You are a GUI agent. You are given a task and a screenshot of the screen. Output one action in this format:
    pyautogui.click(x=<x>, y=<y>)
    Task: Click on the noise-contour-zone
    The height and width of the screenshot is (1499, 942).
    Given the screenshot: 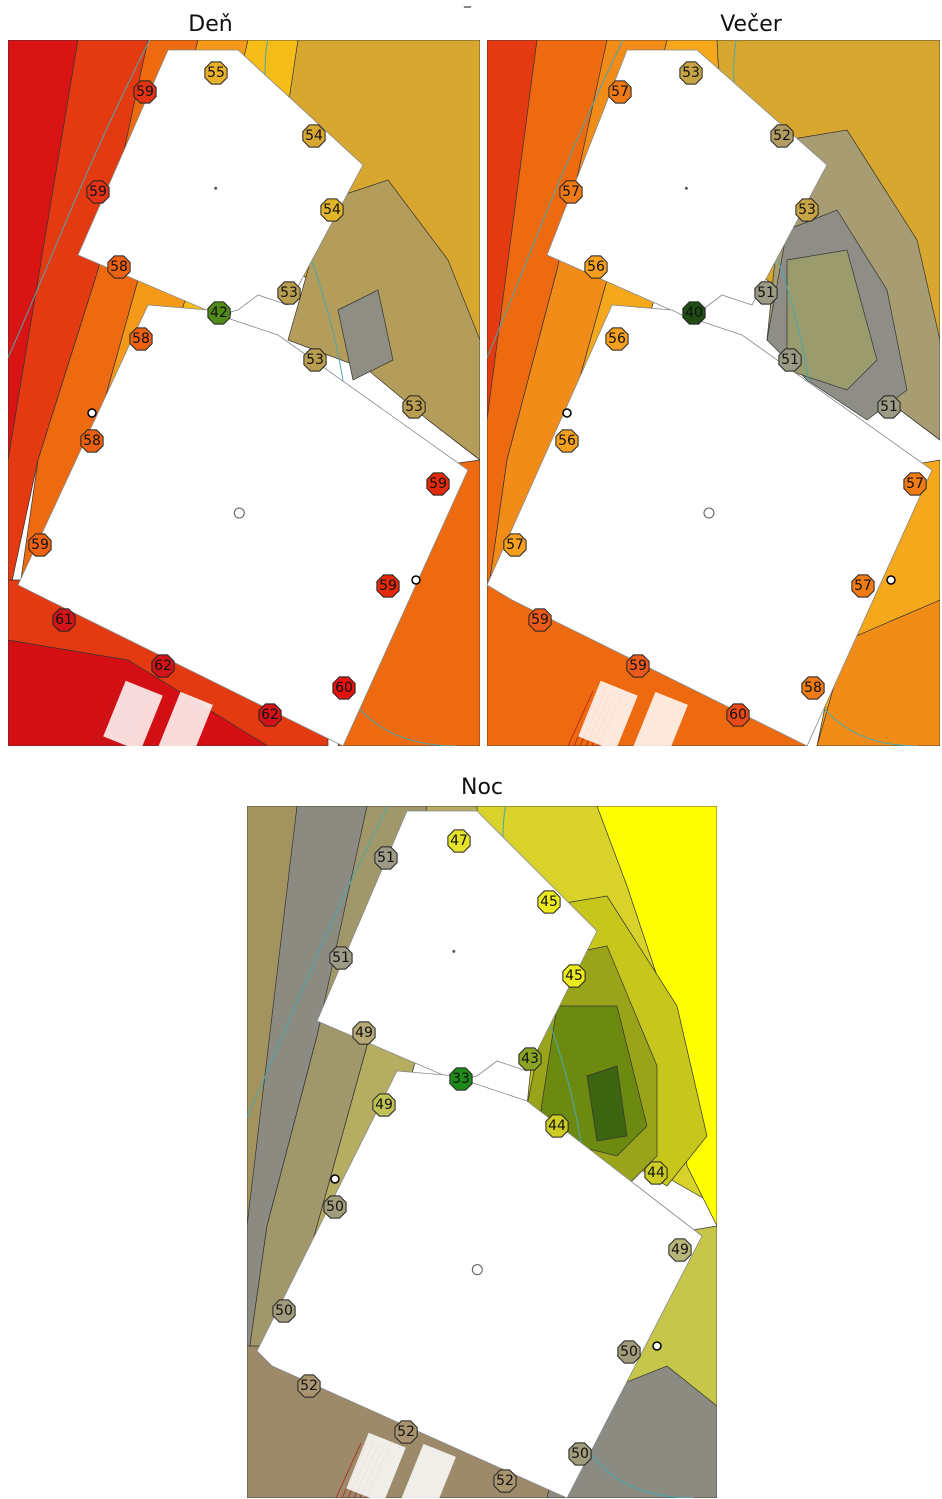 What is the action you would take?
    pyautogui.click(x=878, y=672)
    